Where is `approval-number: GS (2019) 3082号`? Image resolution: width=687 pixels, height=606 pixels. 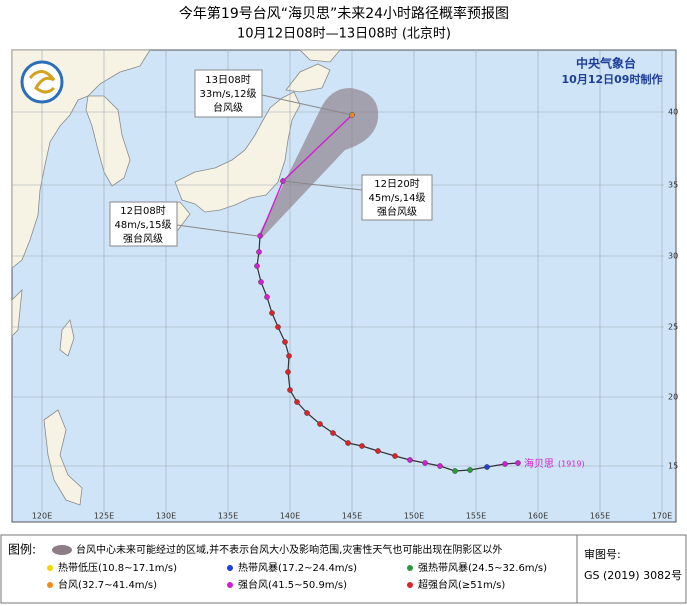 approval-number: GS (2019) 3082号 is located at coordinates (633, 575).